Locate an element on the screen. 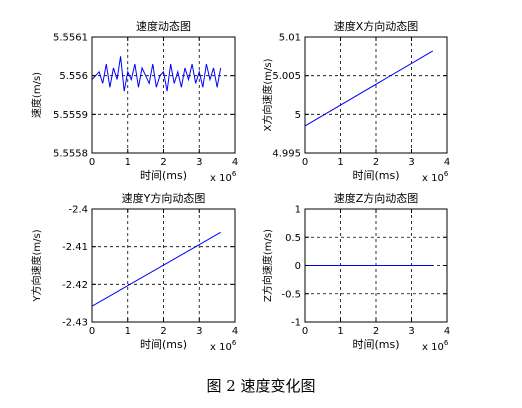 The image size is (522, 408). subplot-title: 速度Y方向动态图 is located at coordinates (164, 198).